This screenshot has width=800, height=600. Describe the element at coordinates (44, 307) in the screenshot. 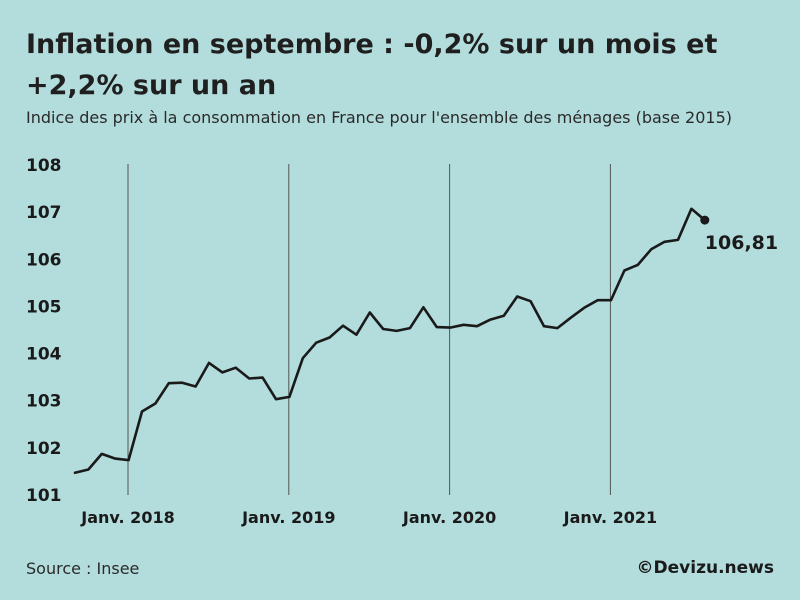

I see `y-tick-label: 105` at that location.